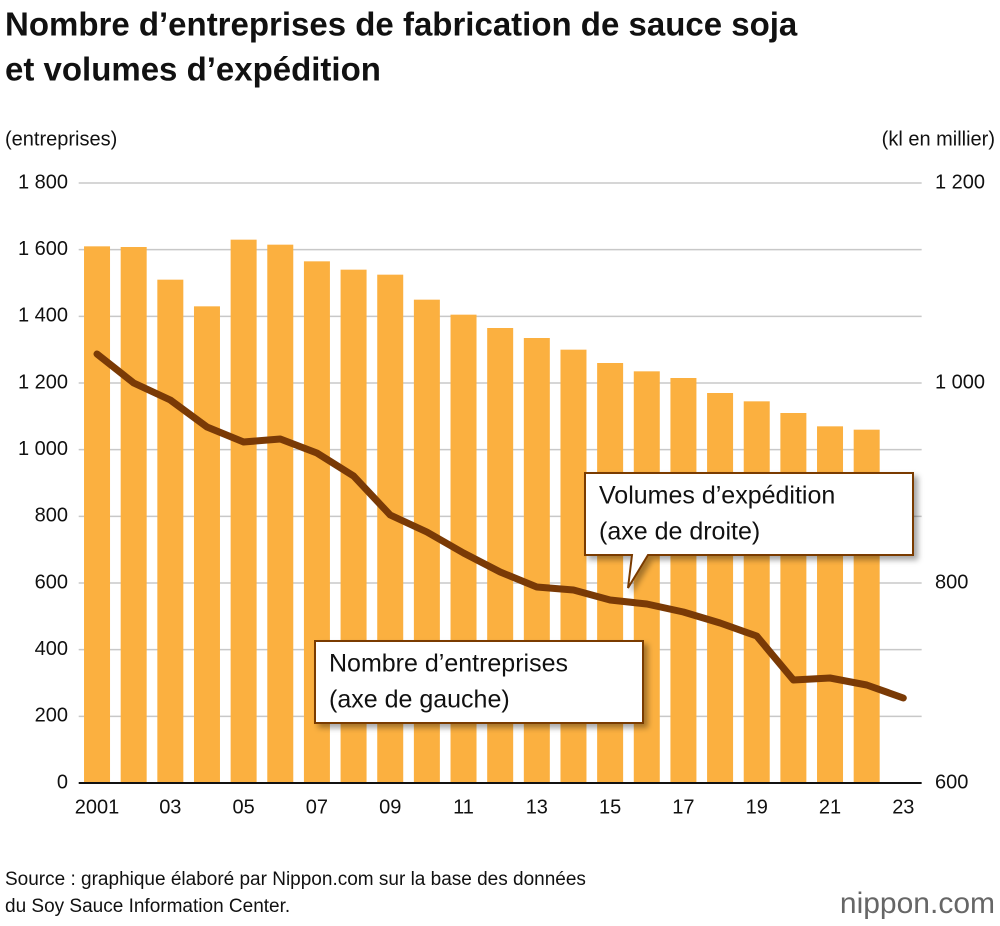 Image resolution: width=1000 pixels, height=926 pixels. I want to click on y-tick-label: 1 600, so click(43, 249).